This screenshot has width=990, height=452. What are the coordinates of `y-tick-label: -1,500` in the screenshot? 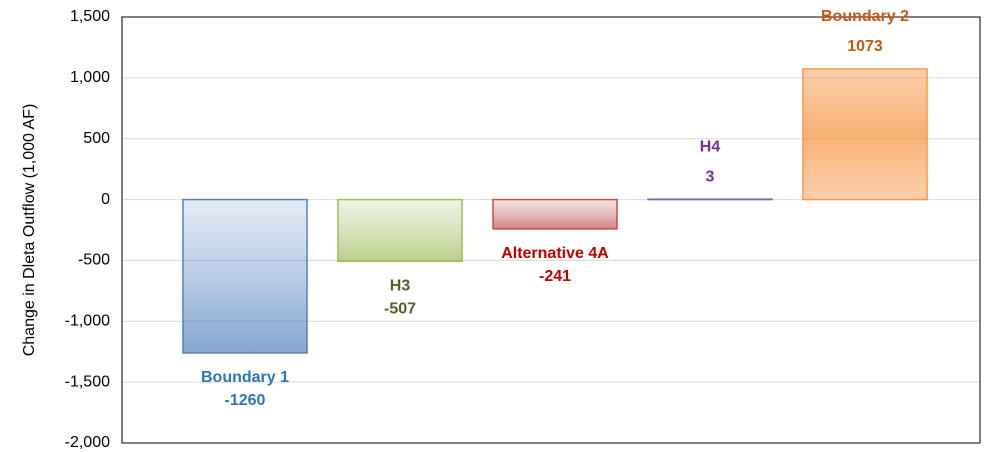 It's located at (87, 381).